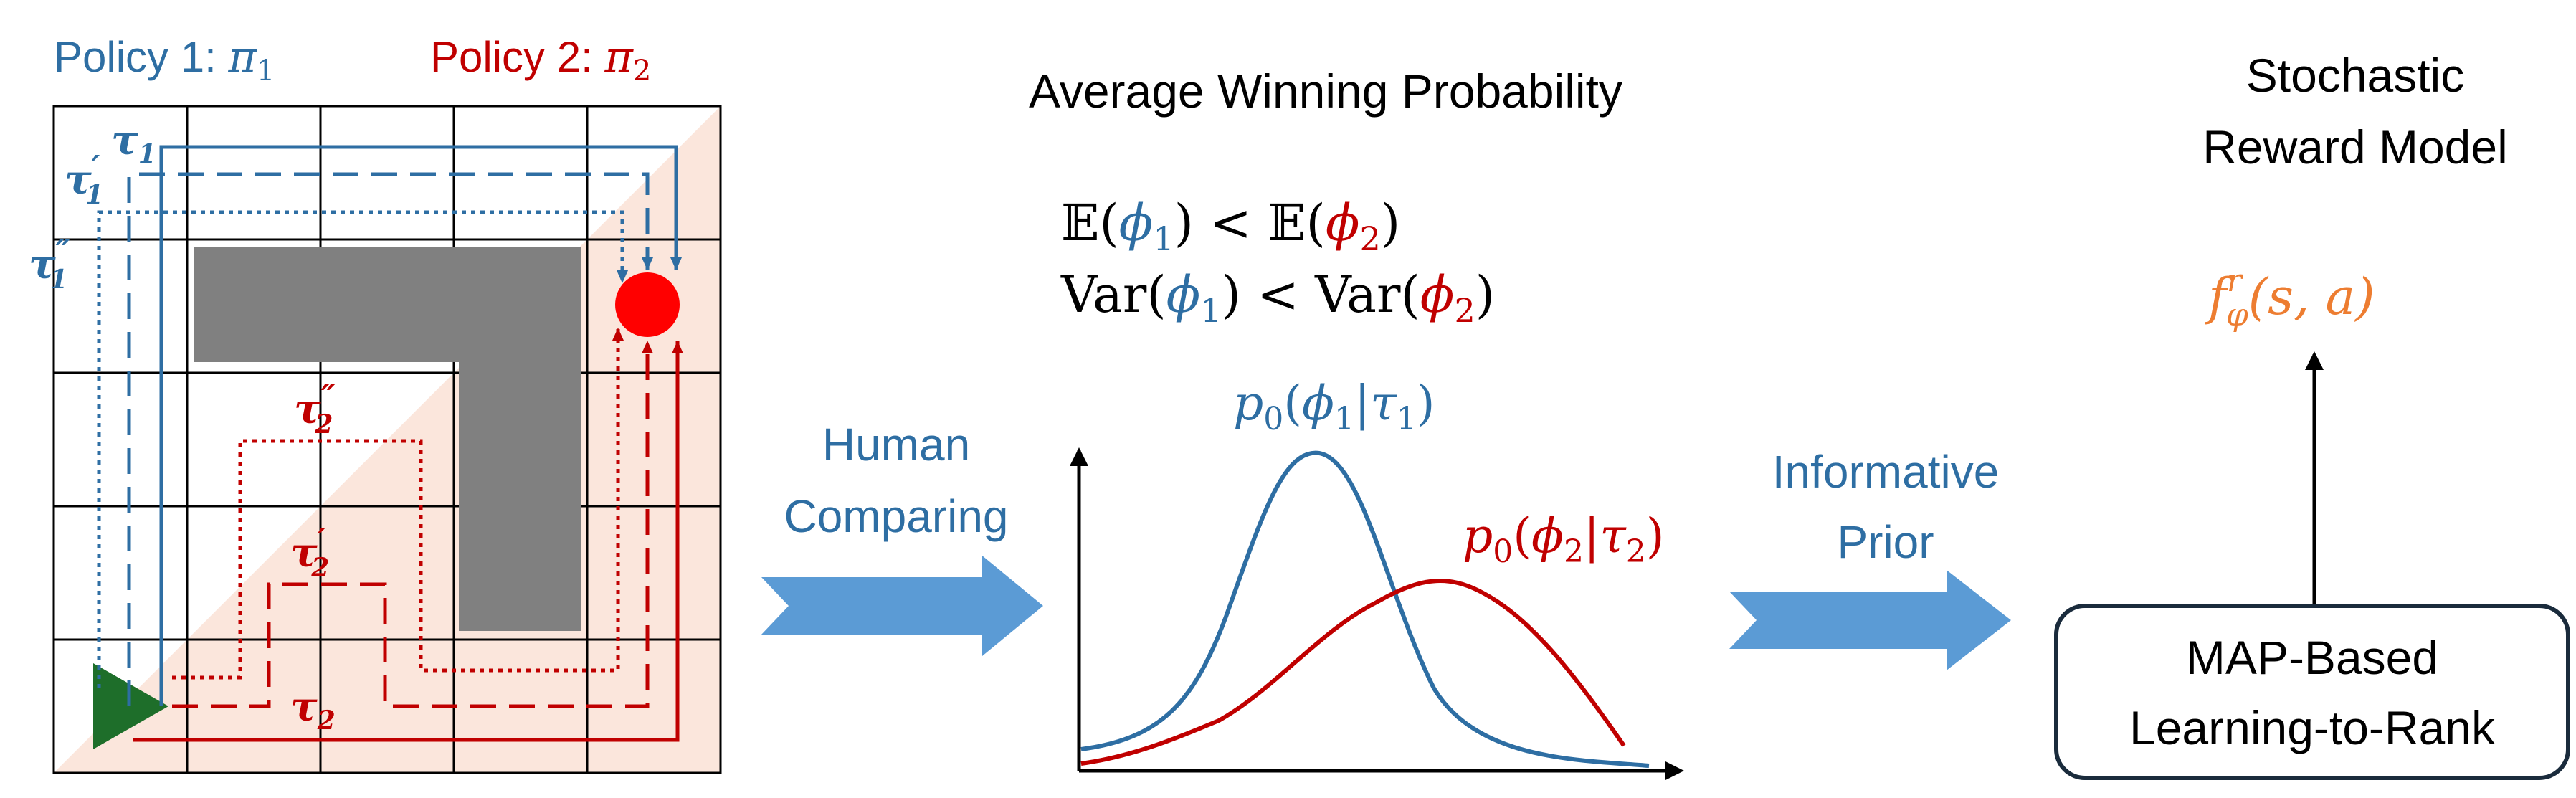  I want to click on trajectory-tau2, so click(408, 541).